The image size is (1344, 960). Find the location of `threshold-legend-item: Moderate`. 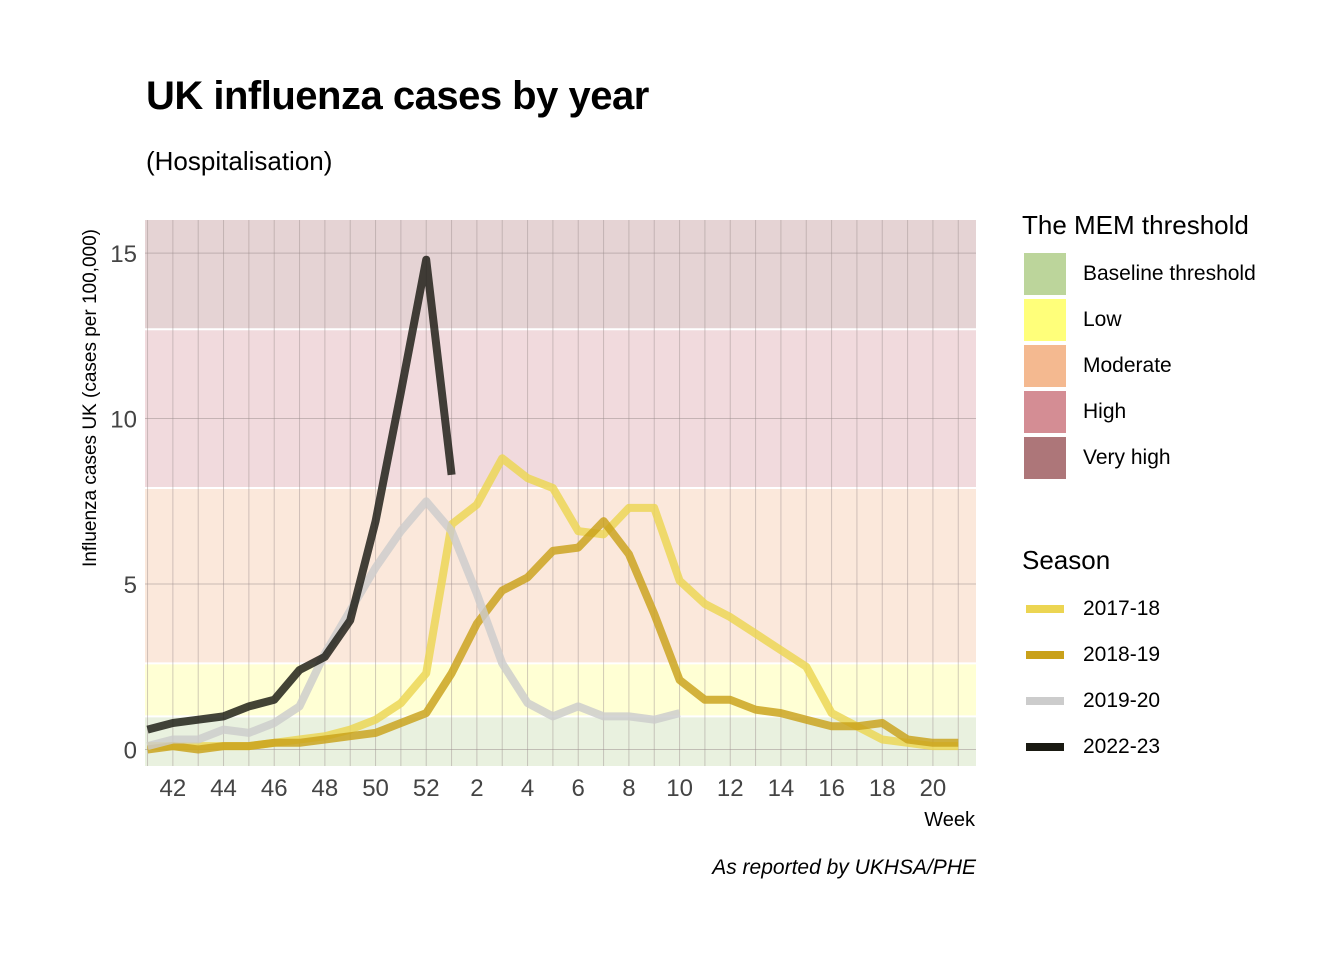

threshold-legend-item: Moderate is located at coordinates (1135, 366).